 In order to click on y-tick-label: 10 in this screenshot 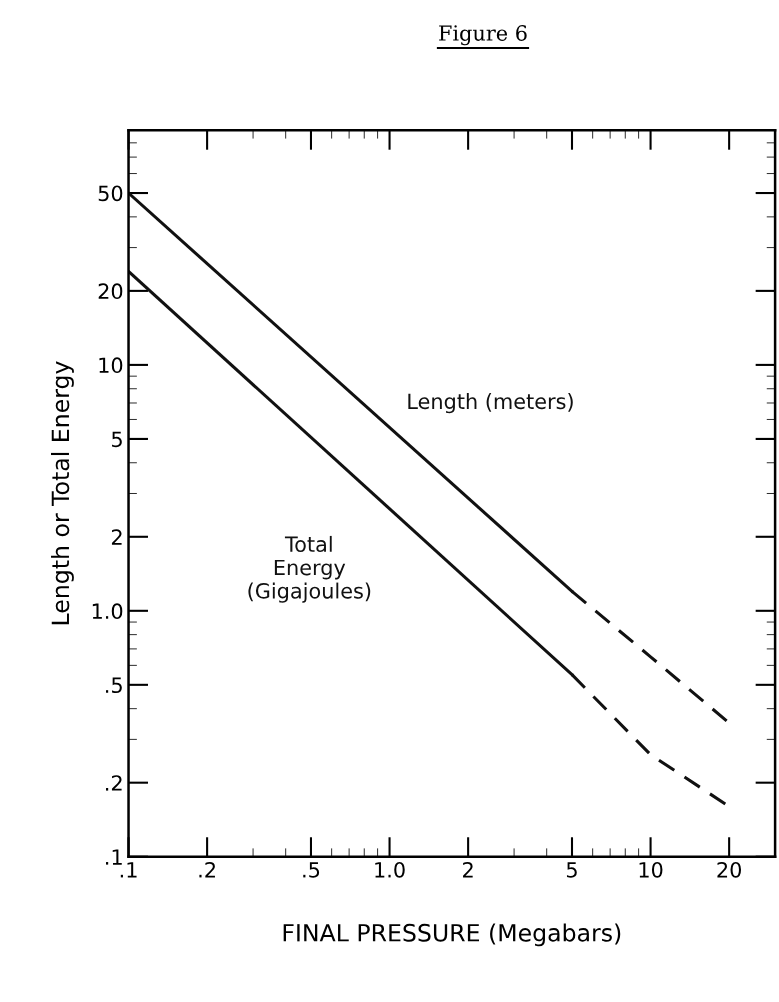, I will do `click(111, 365)`.